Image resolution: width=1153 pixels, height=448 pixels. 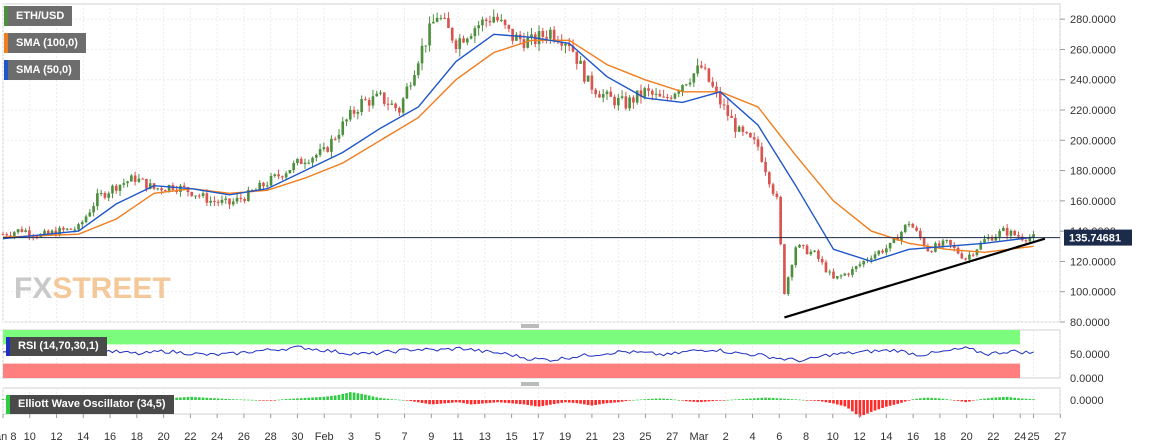 I want to click on x-tick-label: 9, so click(x=431, y=437).